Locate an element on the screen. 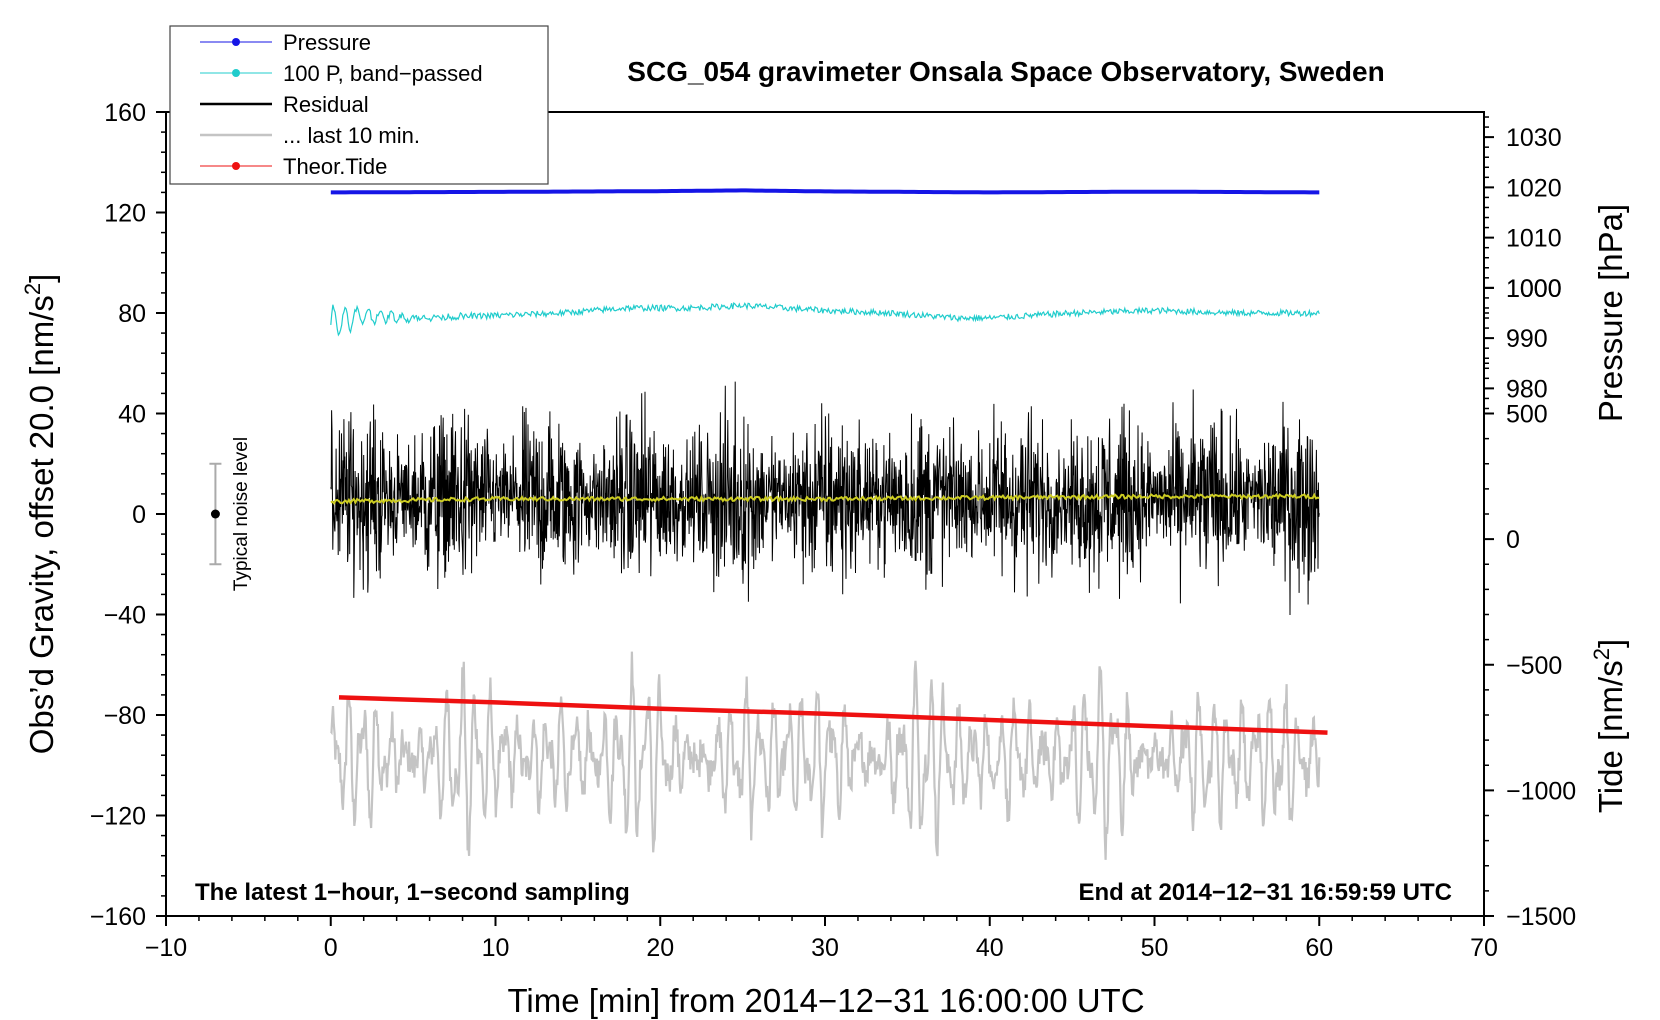 Image resolution: width=1660 pixels, height=1020 pixels. series-bandpassed-line is located at coordinates (825, 319).